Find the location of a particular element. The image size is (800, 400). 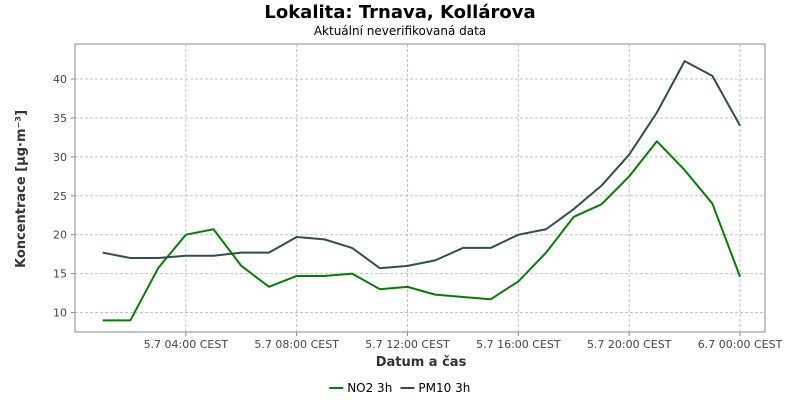

x-tick-label: 5.7 12:00 CEST is located at coordinates (407, 344).